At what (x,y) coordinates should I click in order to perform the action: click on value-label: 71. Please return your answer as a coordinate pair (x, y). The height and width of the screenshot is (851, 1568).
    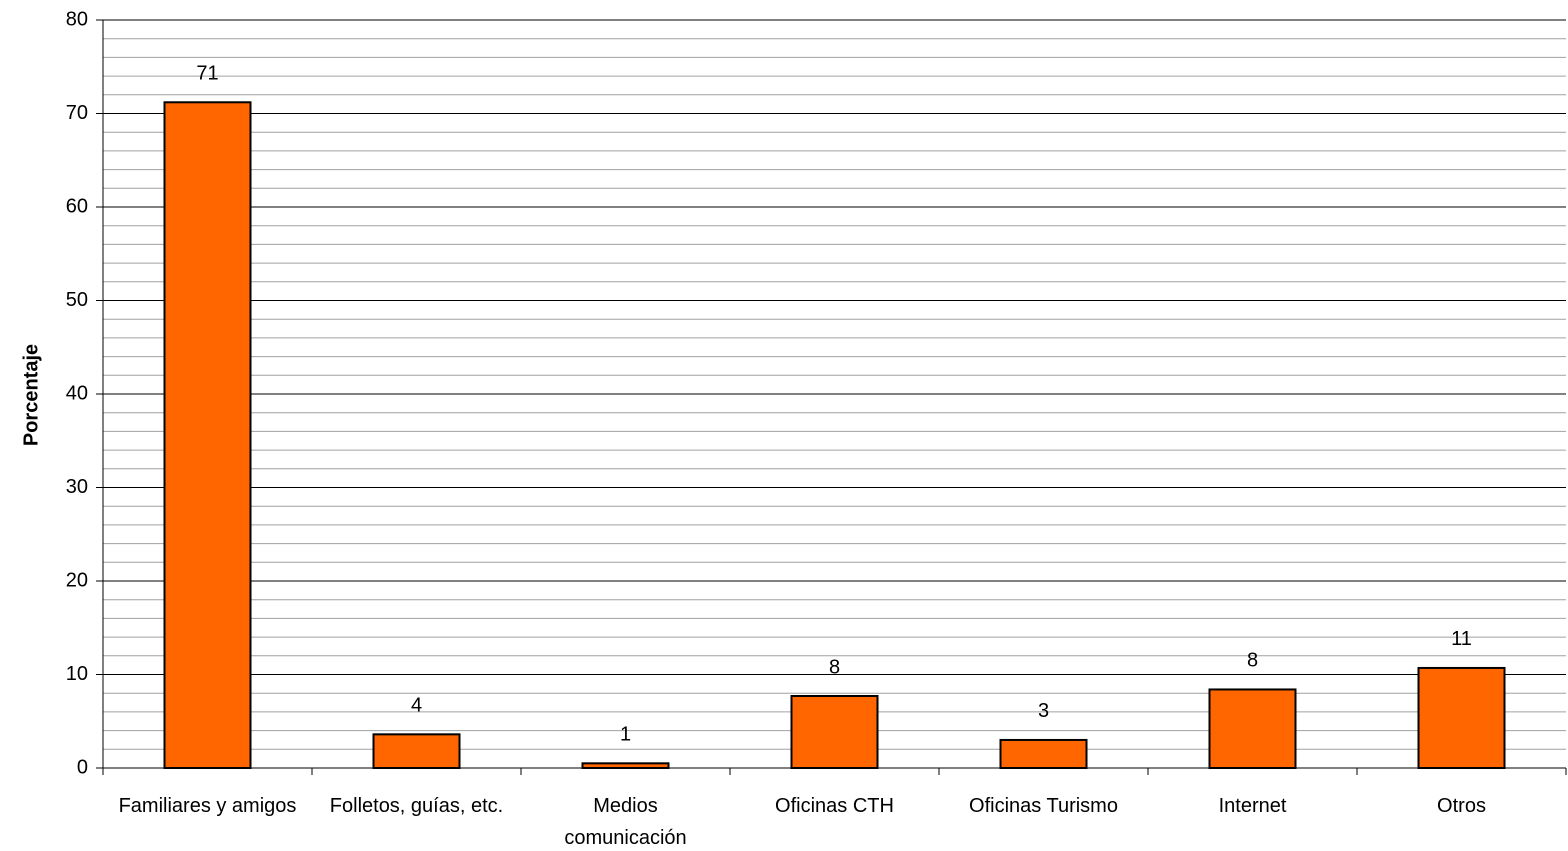
    Looking at the image, I should click on (207, 74).